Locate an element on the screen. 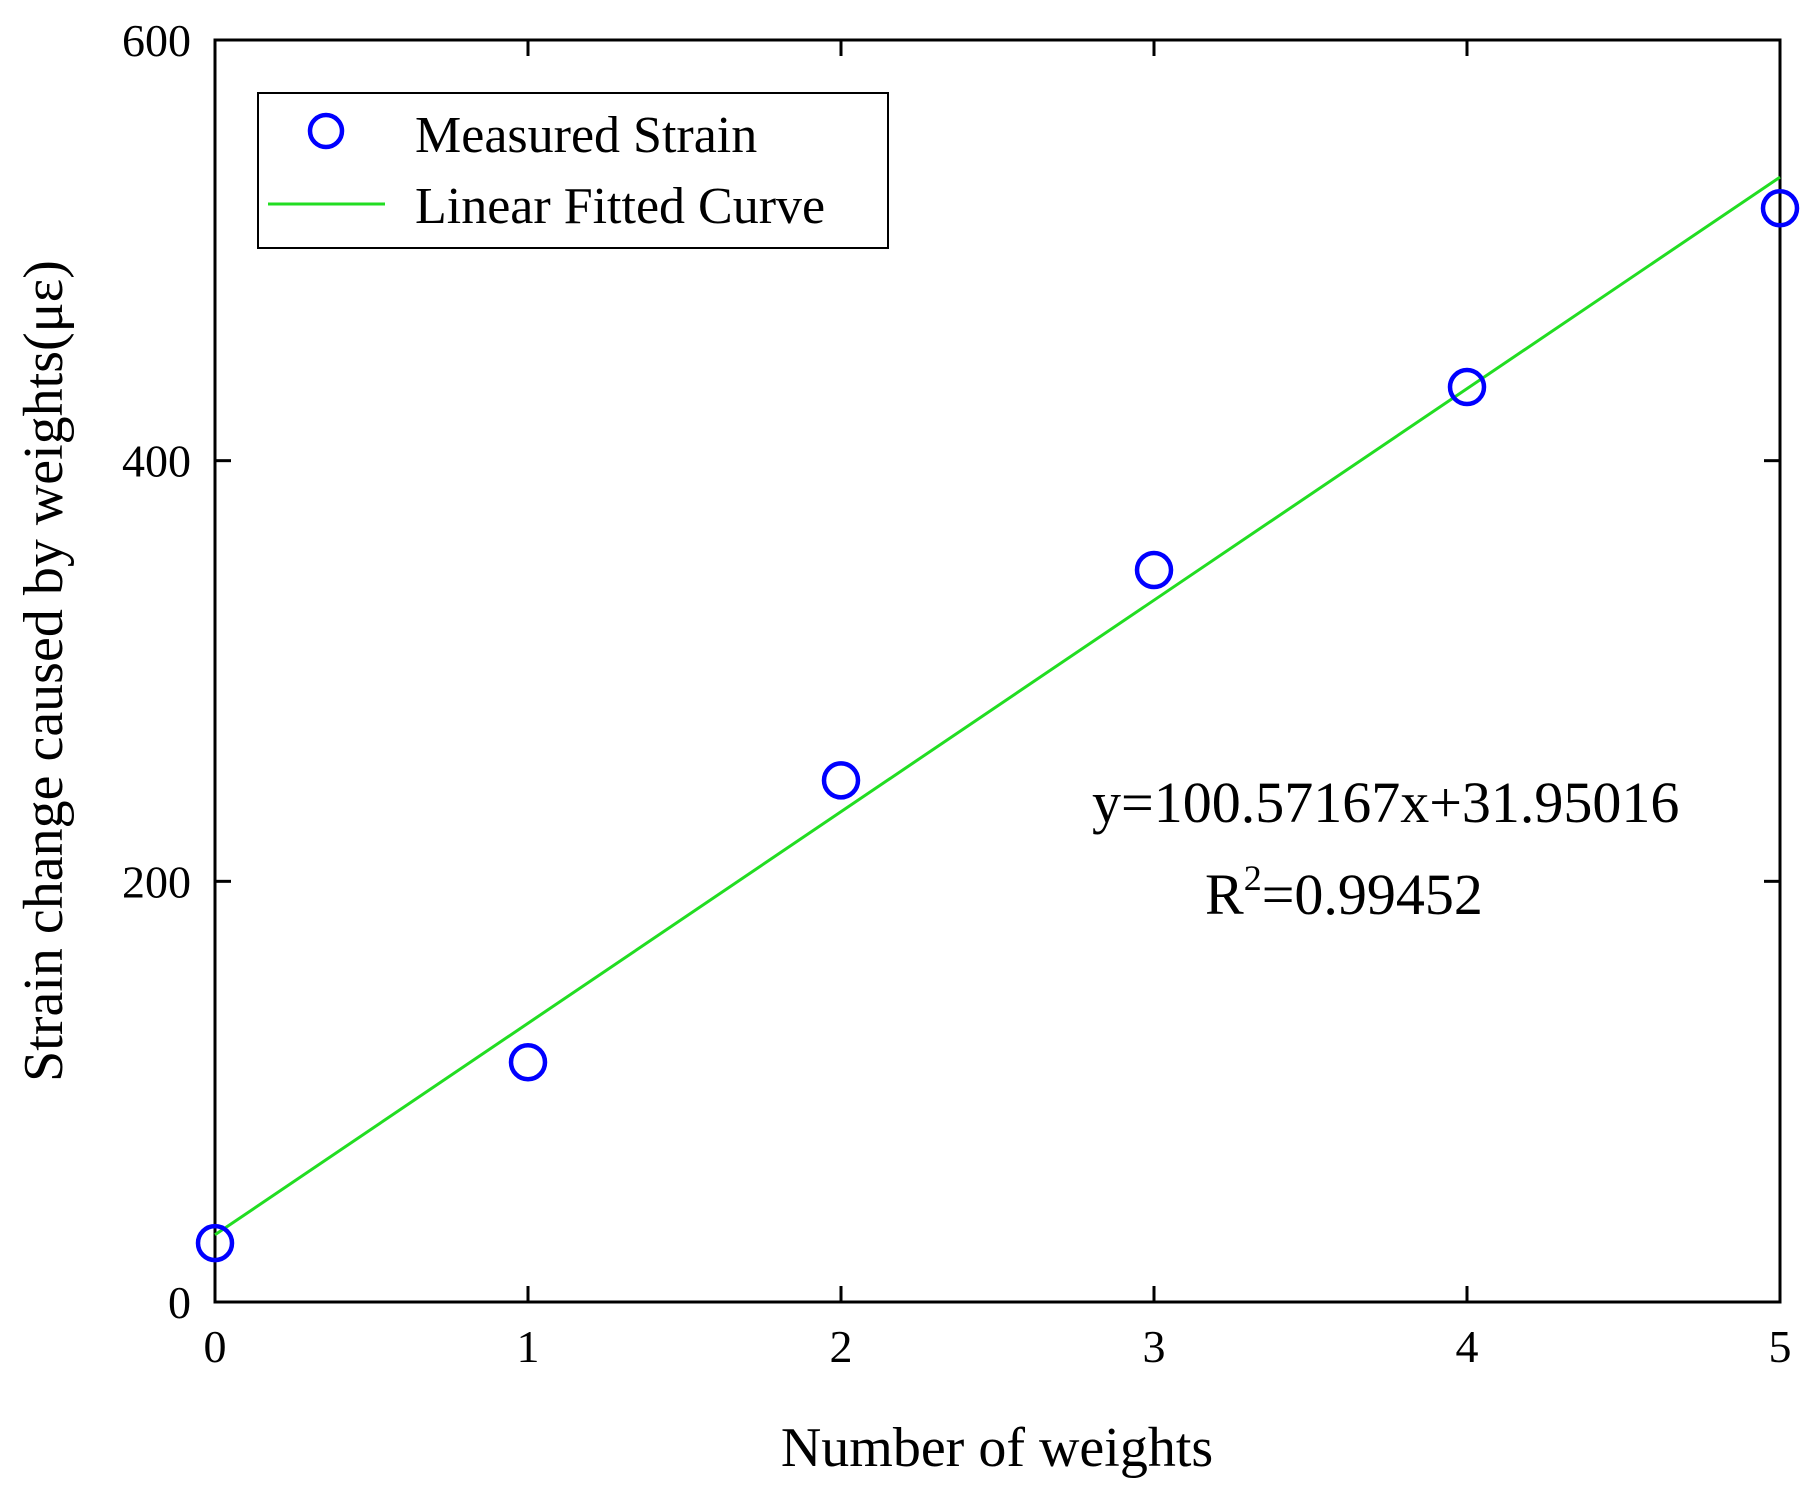 This screenshot has width=1803, height=1495. legend-marker-measured-strain is located at coordinates (326, 131).